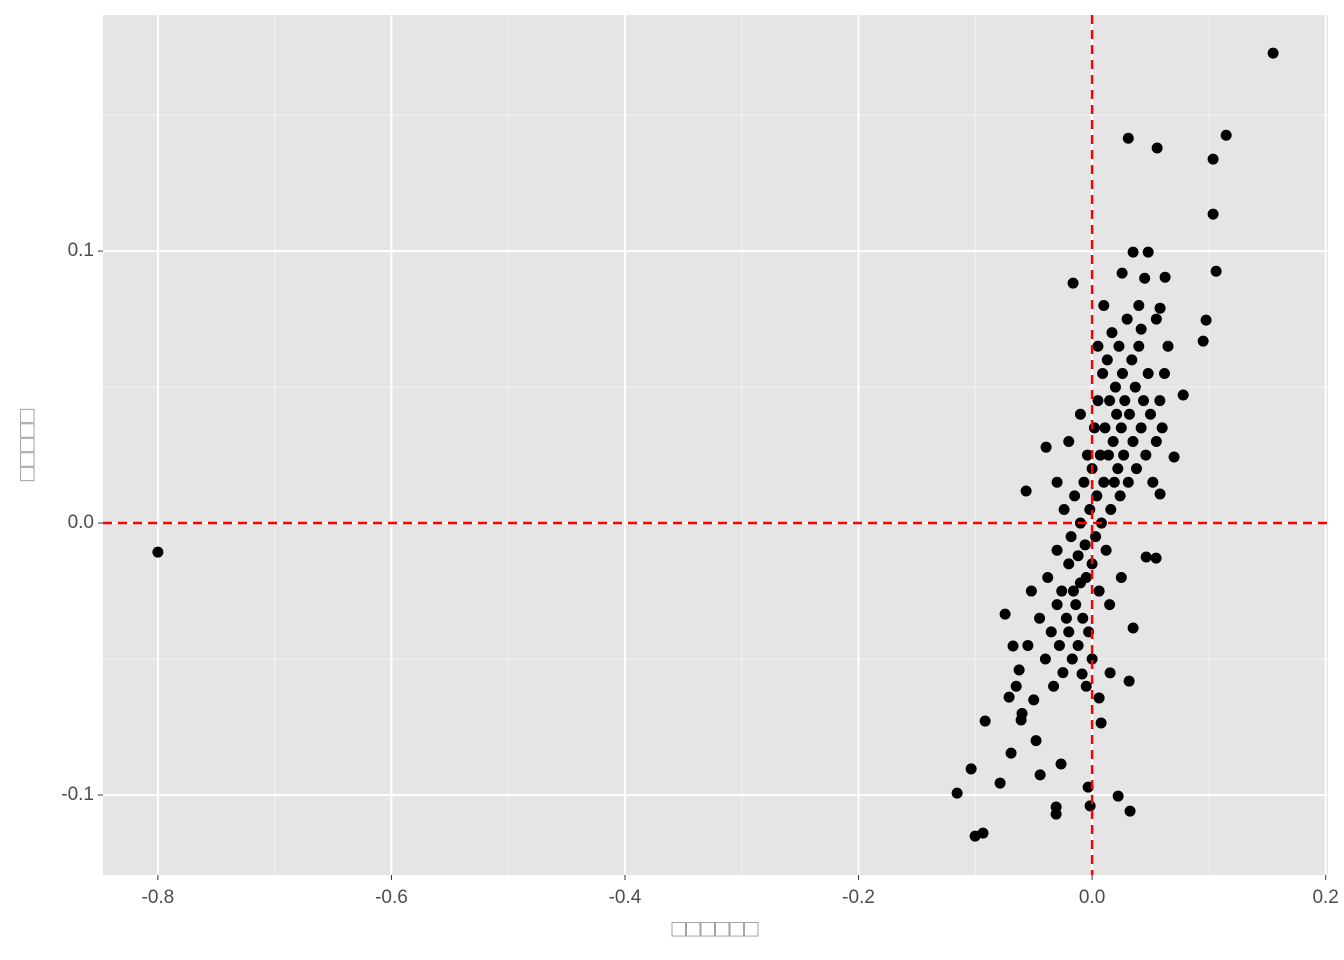 This screenshot has width=1344, height=960. I want to click on y-axis-title: □□□□□, so click(26, 444).